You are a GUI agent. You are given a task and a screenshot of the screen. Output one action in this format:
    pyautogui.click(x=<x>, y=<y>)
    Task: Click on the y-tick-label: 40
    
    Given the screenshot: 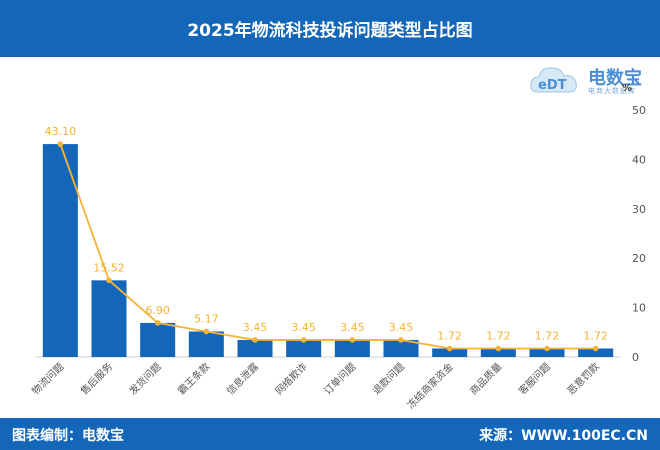 What is the action you would take?
    pyautogui.click(x=639, y=159)
    